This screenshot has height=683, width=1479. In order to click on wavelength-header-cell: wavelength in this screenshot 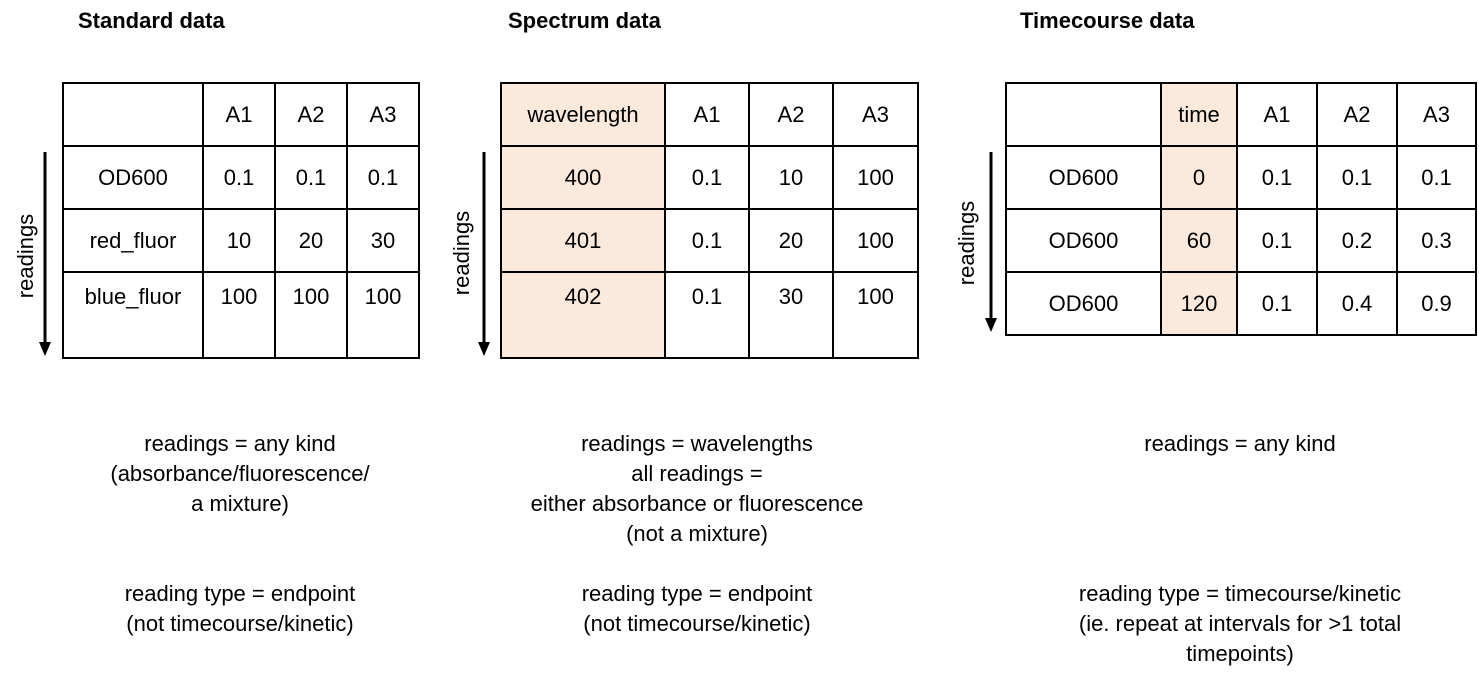, I will do `click(583, 114)`.